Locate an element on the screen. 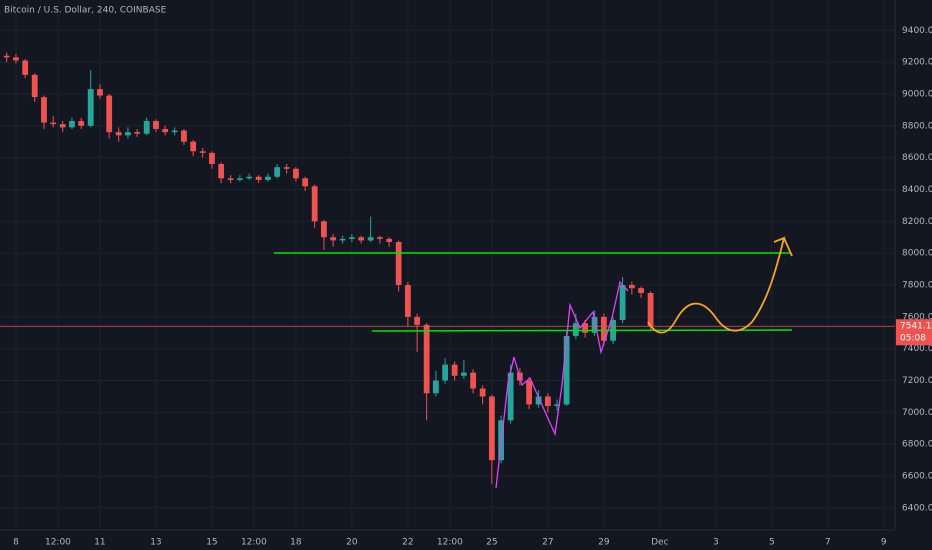 Image resolution: width=932 pixels, height=550 pixels. x-tick-label: 18 is located at coordinates (296, 543).